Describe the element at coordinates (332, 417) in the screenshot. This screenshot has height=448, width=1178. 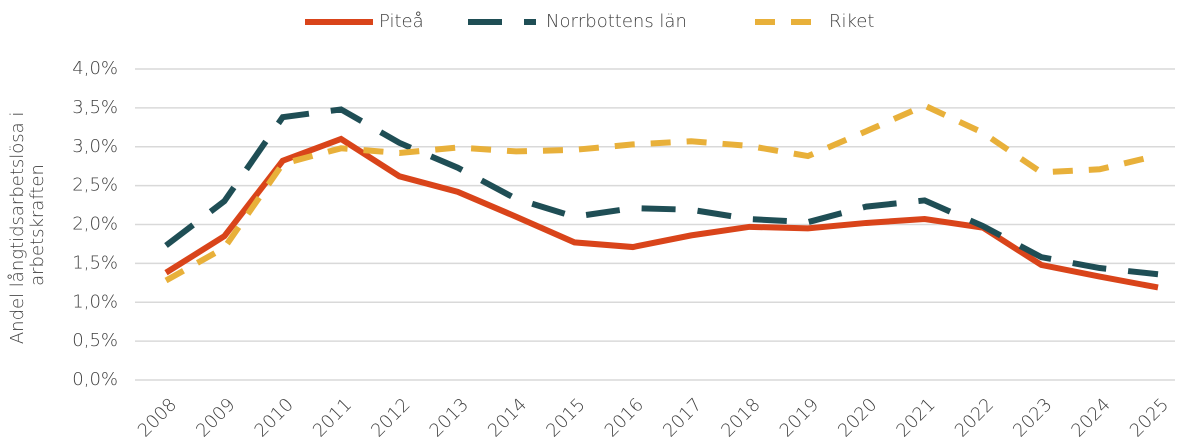
I see `x-tick-label: 2011` at that location.